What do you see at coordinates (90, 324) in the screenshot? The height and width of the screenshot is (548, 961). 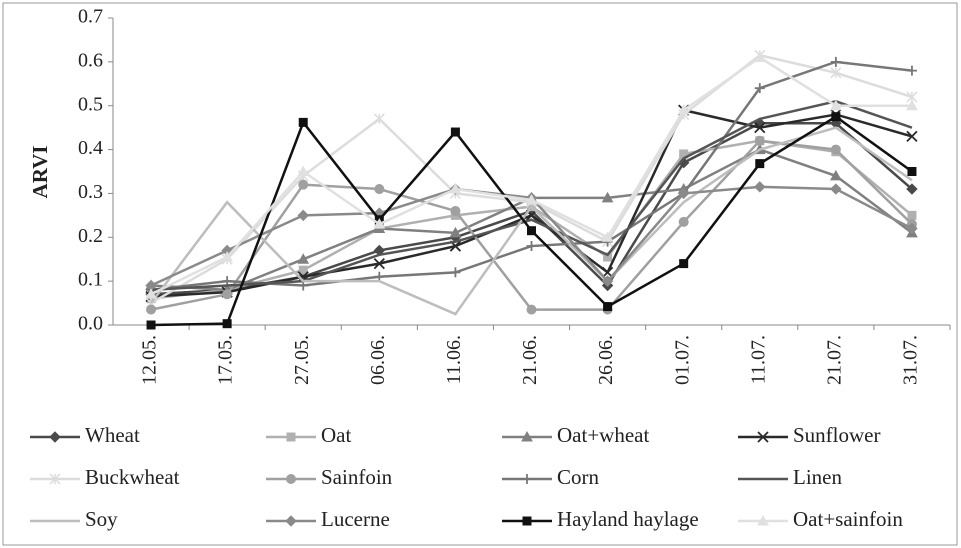 I see `y-tick-label: 0.0` at bounding box center [90, 324].